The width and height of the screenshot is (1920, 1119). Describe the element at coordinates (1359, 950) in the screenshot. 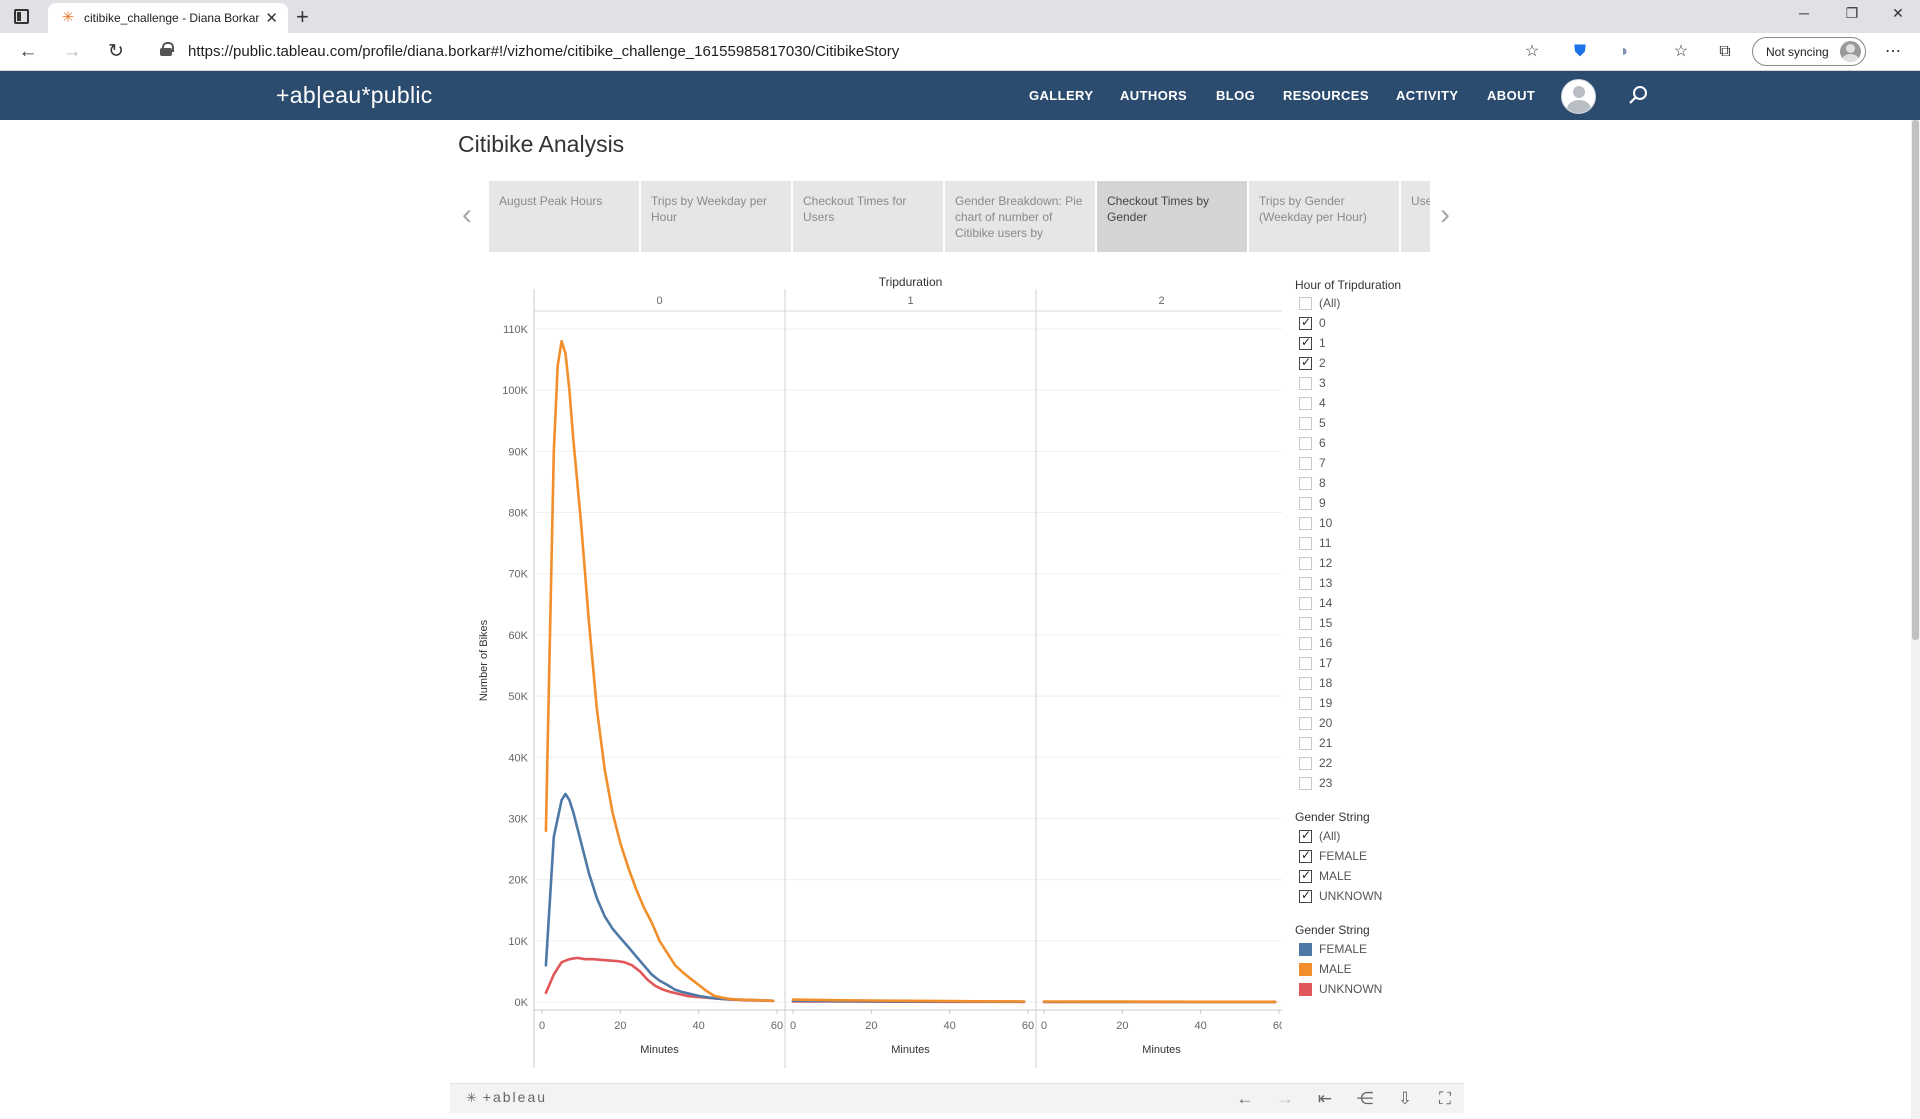

I see `legend-item: FEMALE` at that location.